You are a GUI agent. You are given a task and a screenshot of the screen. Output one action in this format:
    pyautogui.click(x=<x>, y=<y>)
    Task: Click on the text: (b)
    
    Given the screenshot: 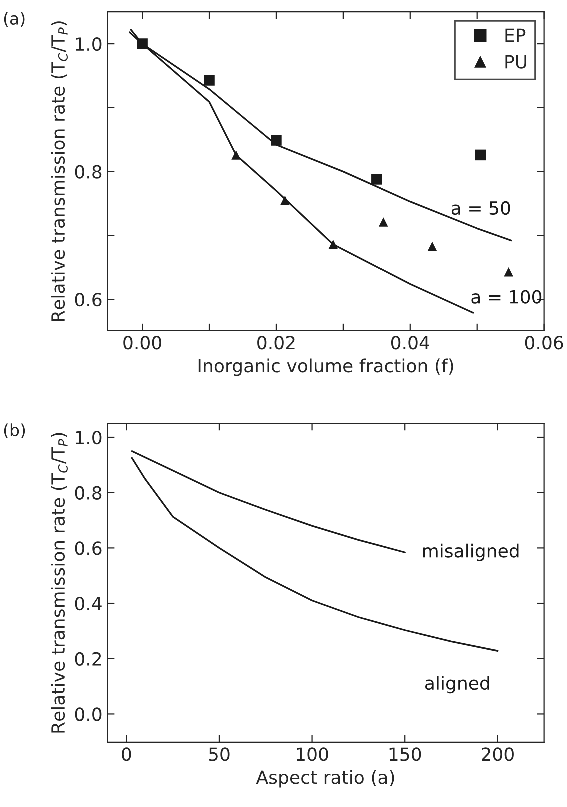 What is the action you would take?
    pyautogui.click(x=15, y=431)
    